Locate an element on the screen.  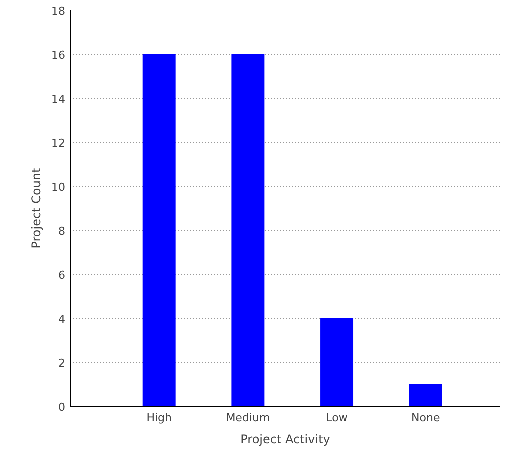
y-tick-label: 12 is located at coordinates (59, 143).